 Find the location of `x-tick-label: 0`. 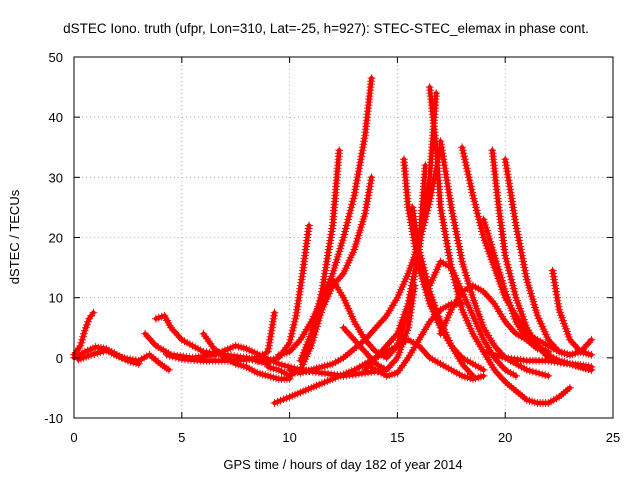

x-tick-label: 0 is located at coordinates (73, 437).